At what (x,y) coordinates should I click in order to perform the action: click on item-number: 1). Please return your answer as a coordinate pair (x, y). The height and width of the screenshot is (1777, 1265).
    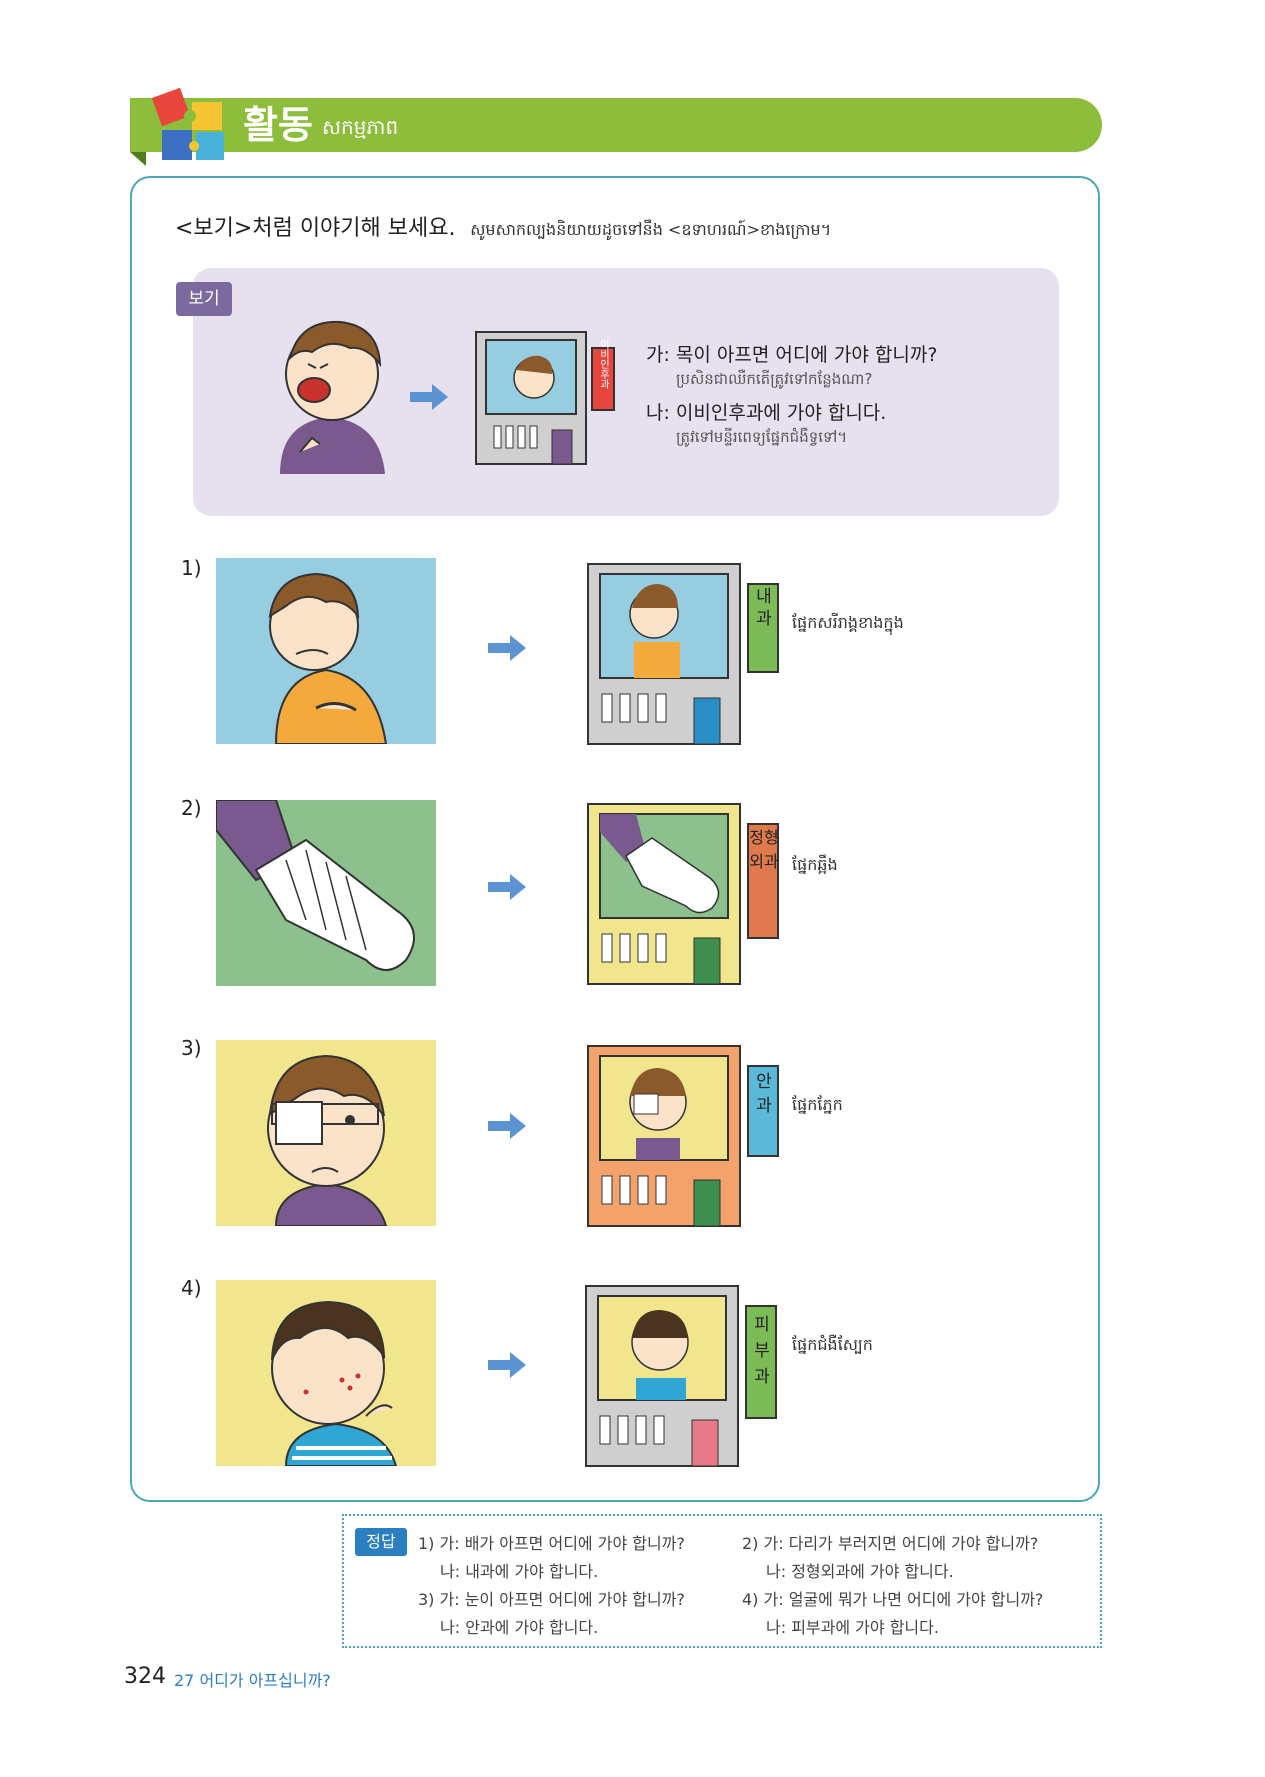
    Looking at the image, I should click on (191, 568).